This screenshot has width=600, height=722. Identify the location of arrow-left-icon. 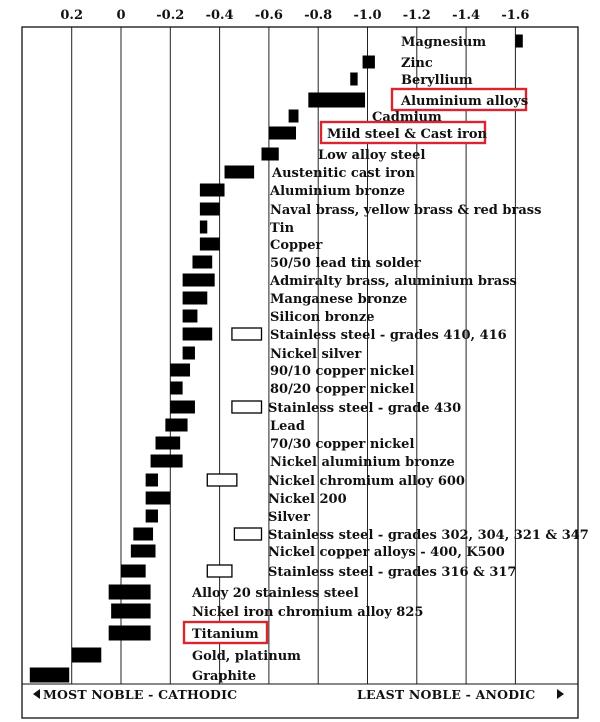
(36, 694).